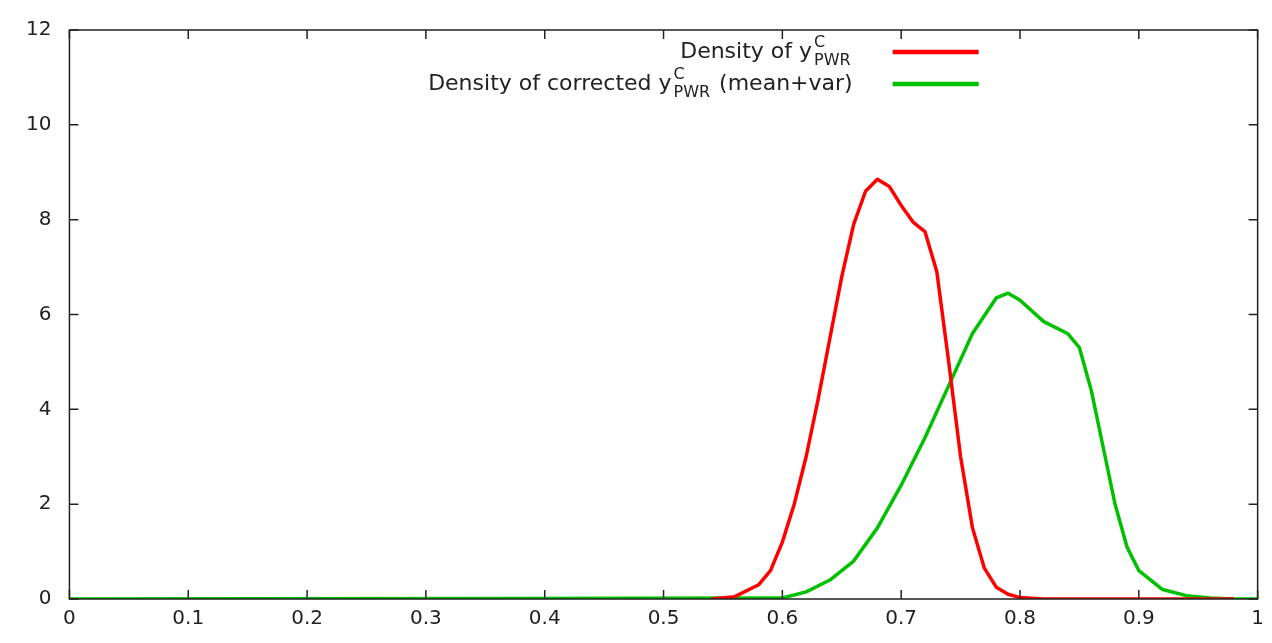 This screenshot has height=643, width=1272. I want to click on x-tick-label: 0.2, so click(307, 617).